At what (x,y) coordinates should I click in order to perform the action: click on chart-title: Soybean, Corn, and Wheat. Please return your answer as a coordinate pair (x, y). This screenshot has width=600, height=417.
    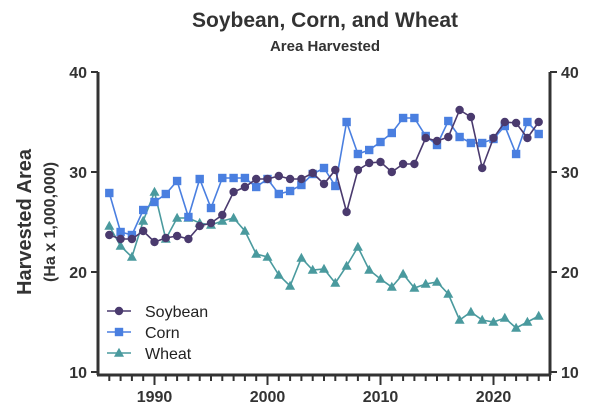
    Looking at the image, I should click on (325, 20).